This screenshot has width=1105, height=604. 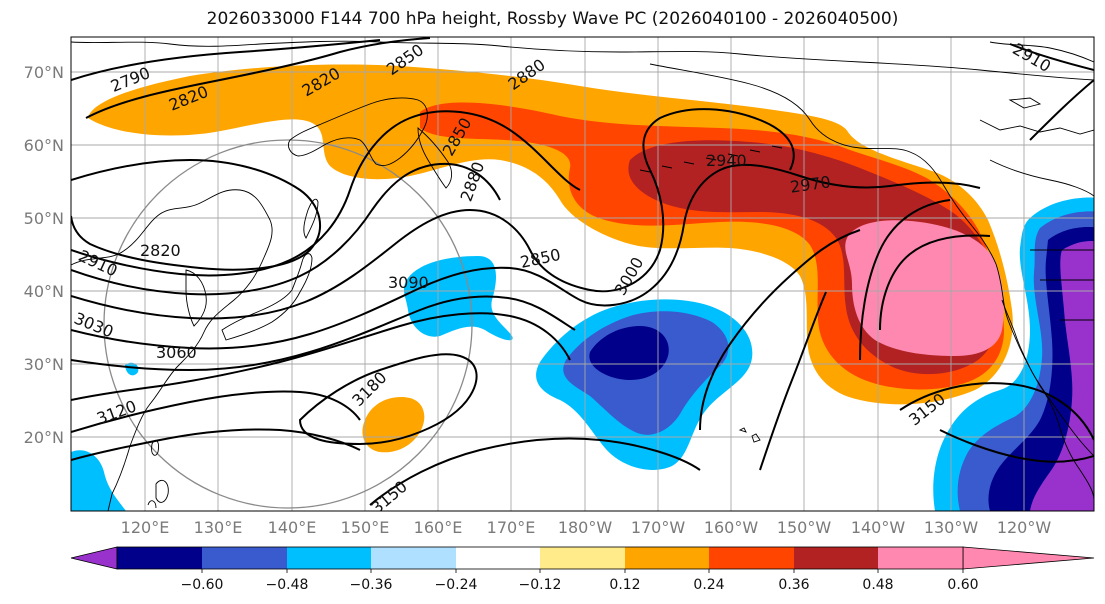 What do you see at coordinates (731, 527) in the screenshot?
I see `lon-label: 160°W` at bounding box center [731, 527].